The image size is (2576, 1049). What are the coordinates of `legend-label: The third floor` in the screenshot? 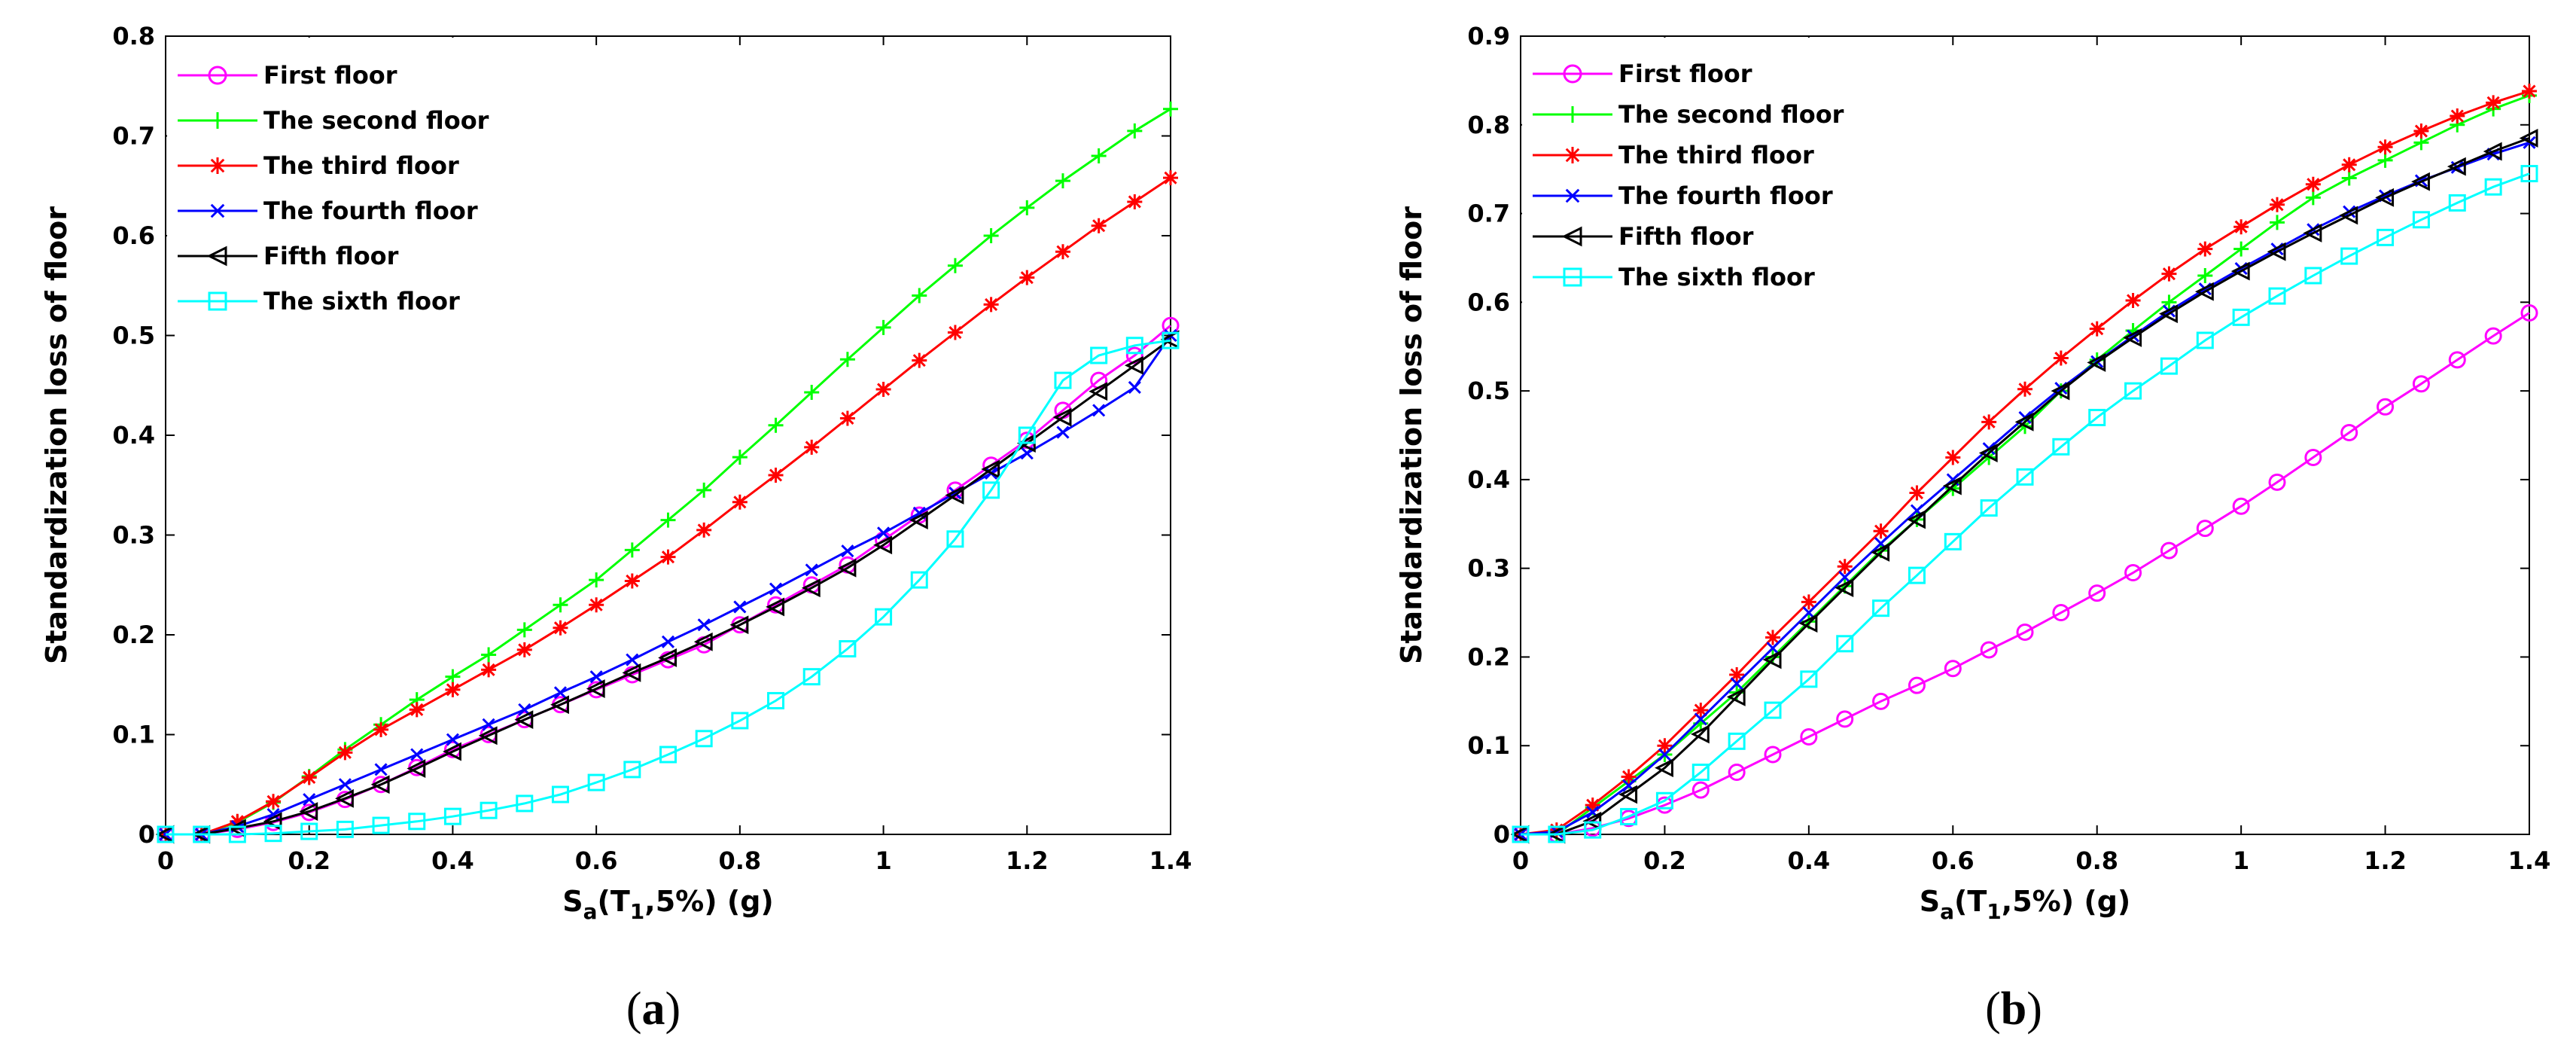 It's located at (1716, 155).